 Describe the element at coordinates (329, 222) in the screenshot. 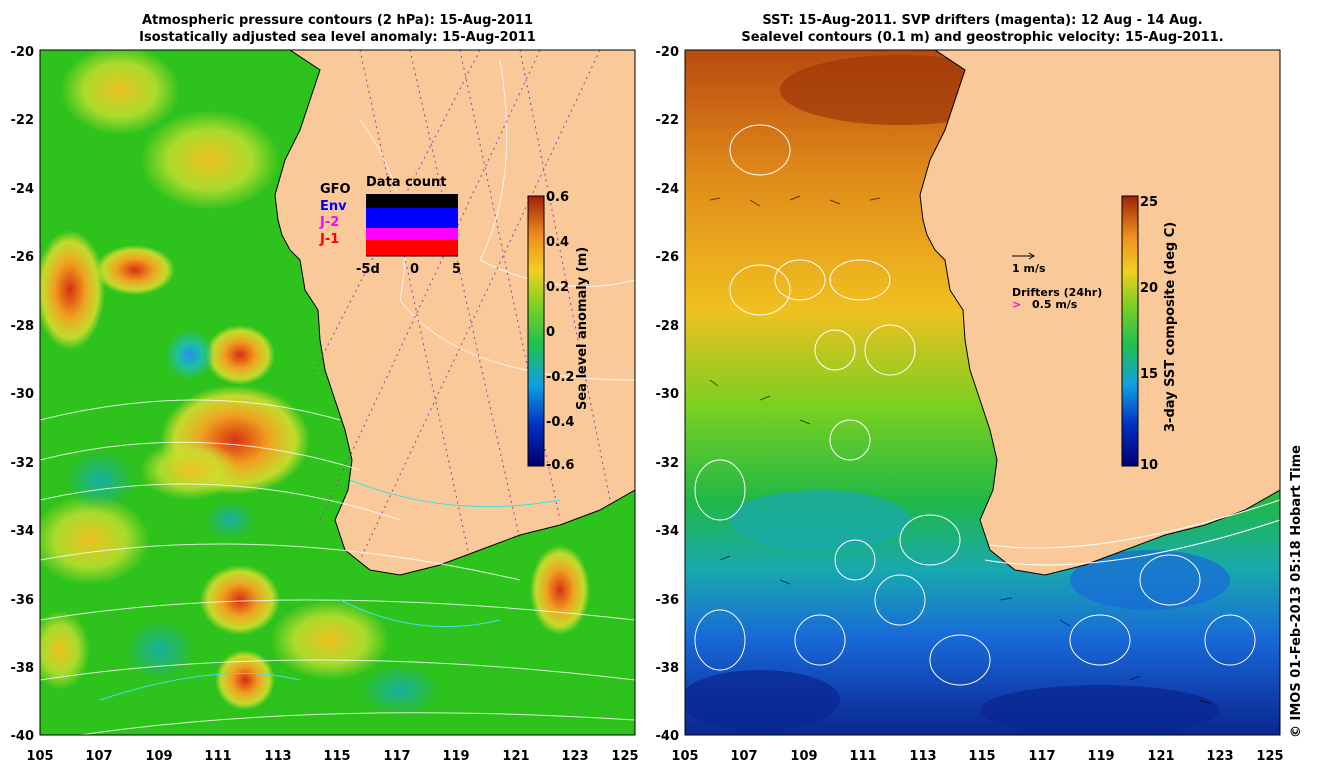

I see `legend-j2: J-2` at that location.